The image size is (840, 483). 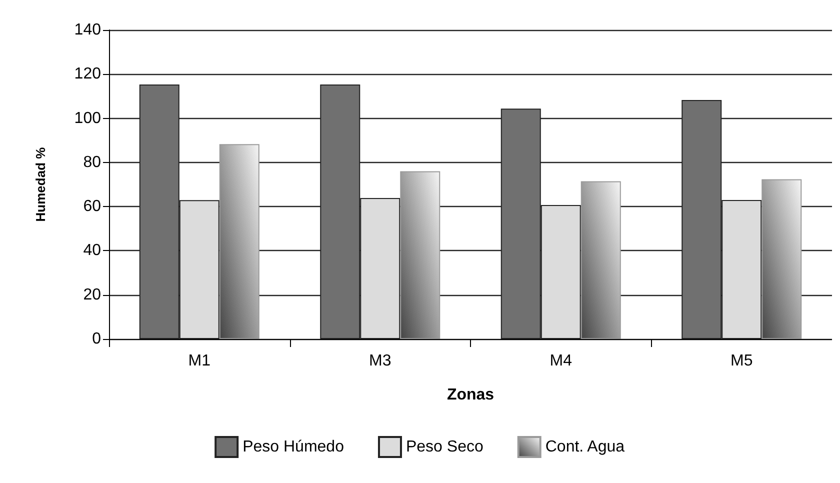 What do you see at coordinates (92, 295) in the screenshot?
I see `y-tick-label: 20` at bounding box center [92, 295].